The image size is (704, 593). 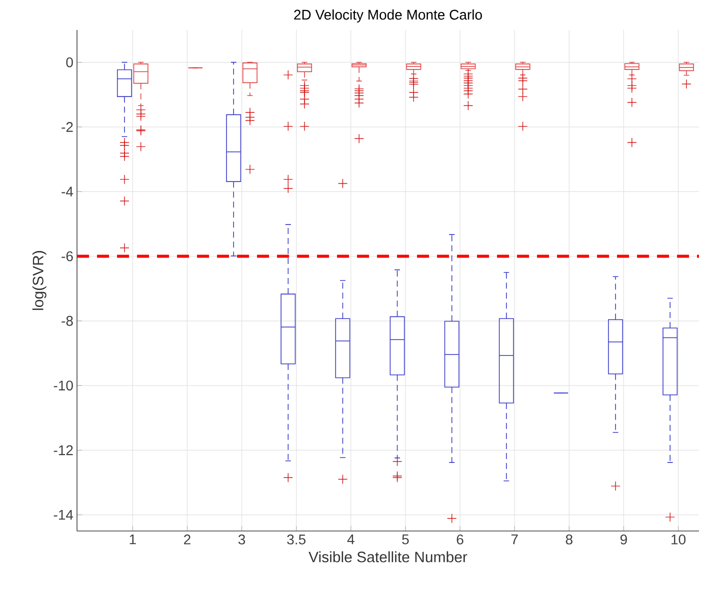 I want to click on x-tick-label: 10, so click(x=679, y=539).